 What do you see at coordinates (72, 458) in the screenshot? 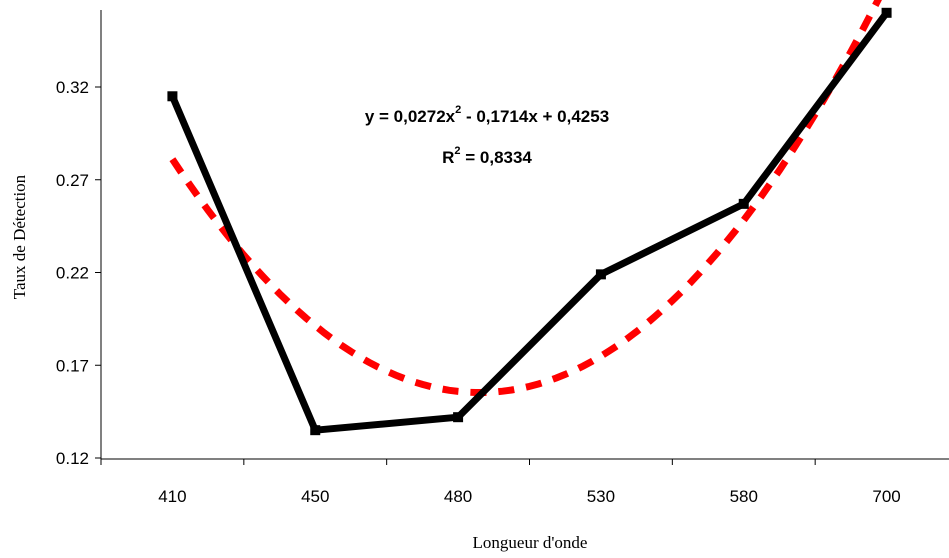
I see `y-tick-label: 0.12` at bounding box center [72, 458].